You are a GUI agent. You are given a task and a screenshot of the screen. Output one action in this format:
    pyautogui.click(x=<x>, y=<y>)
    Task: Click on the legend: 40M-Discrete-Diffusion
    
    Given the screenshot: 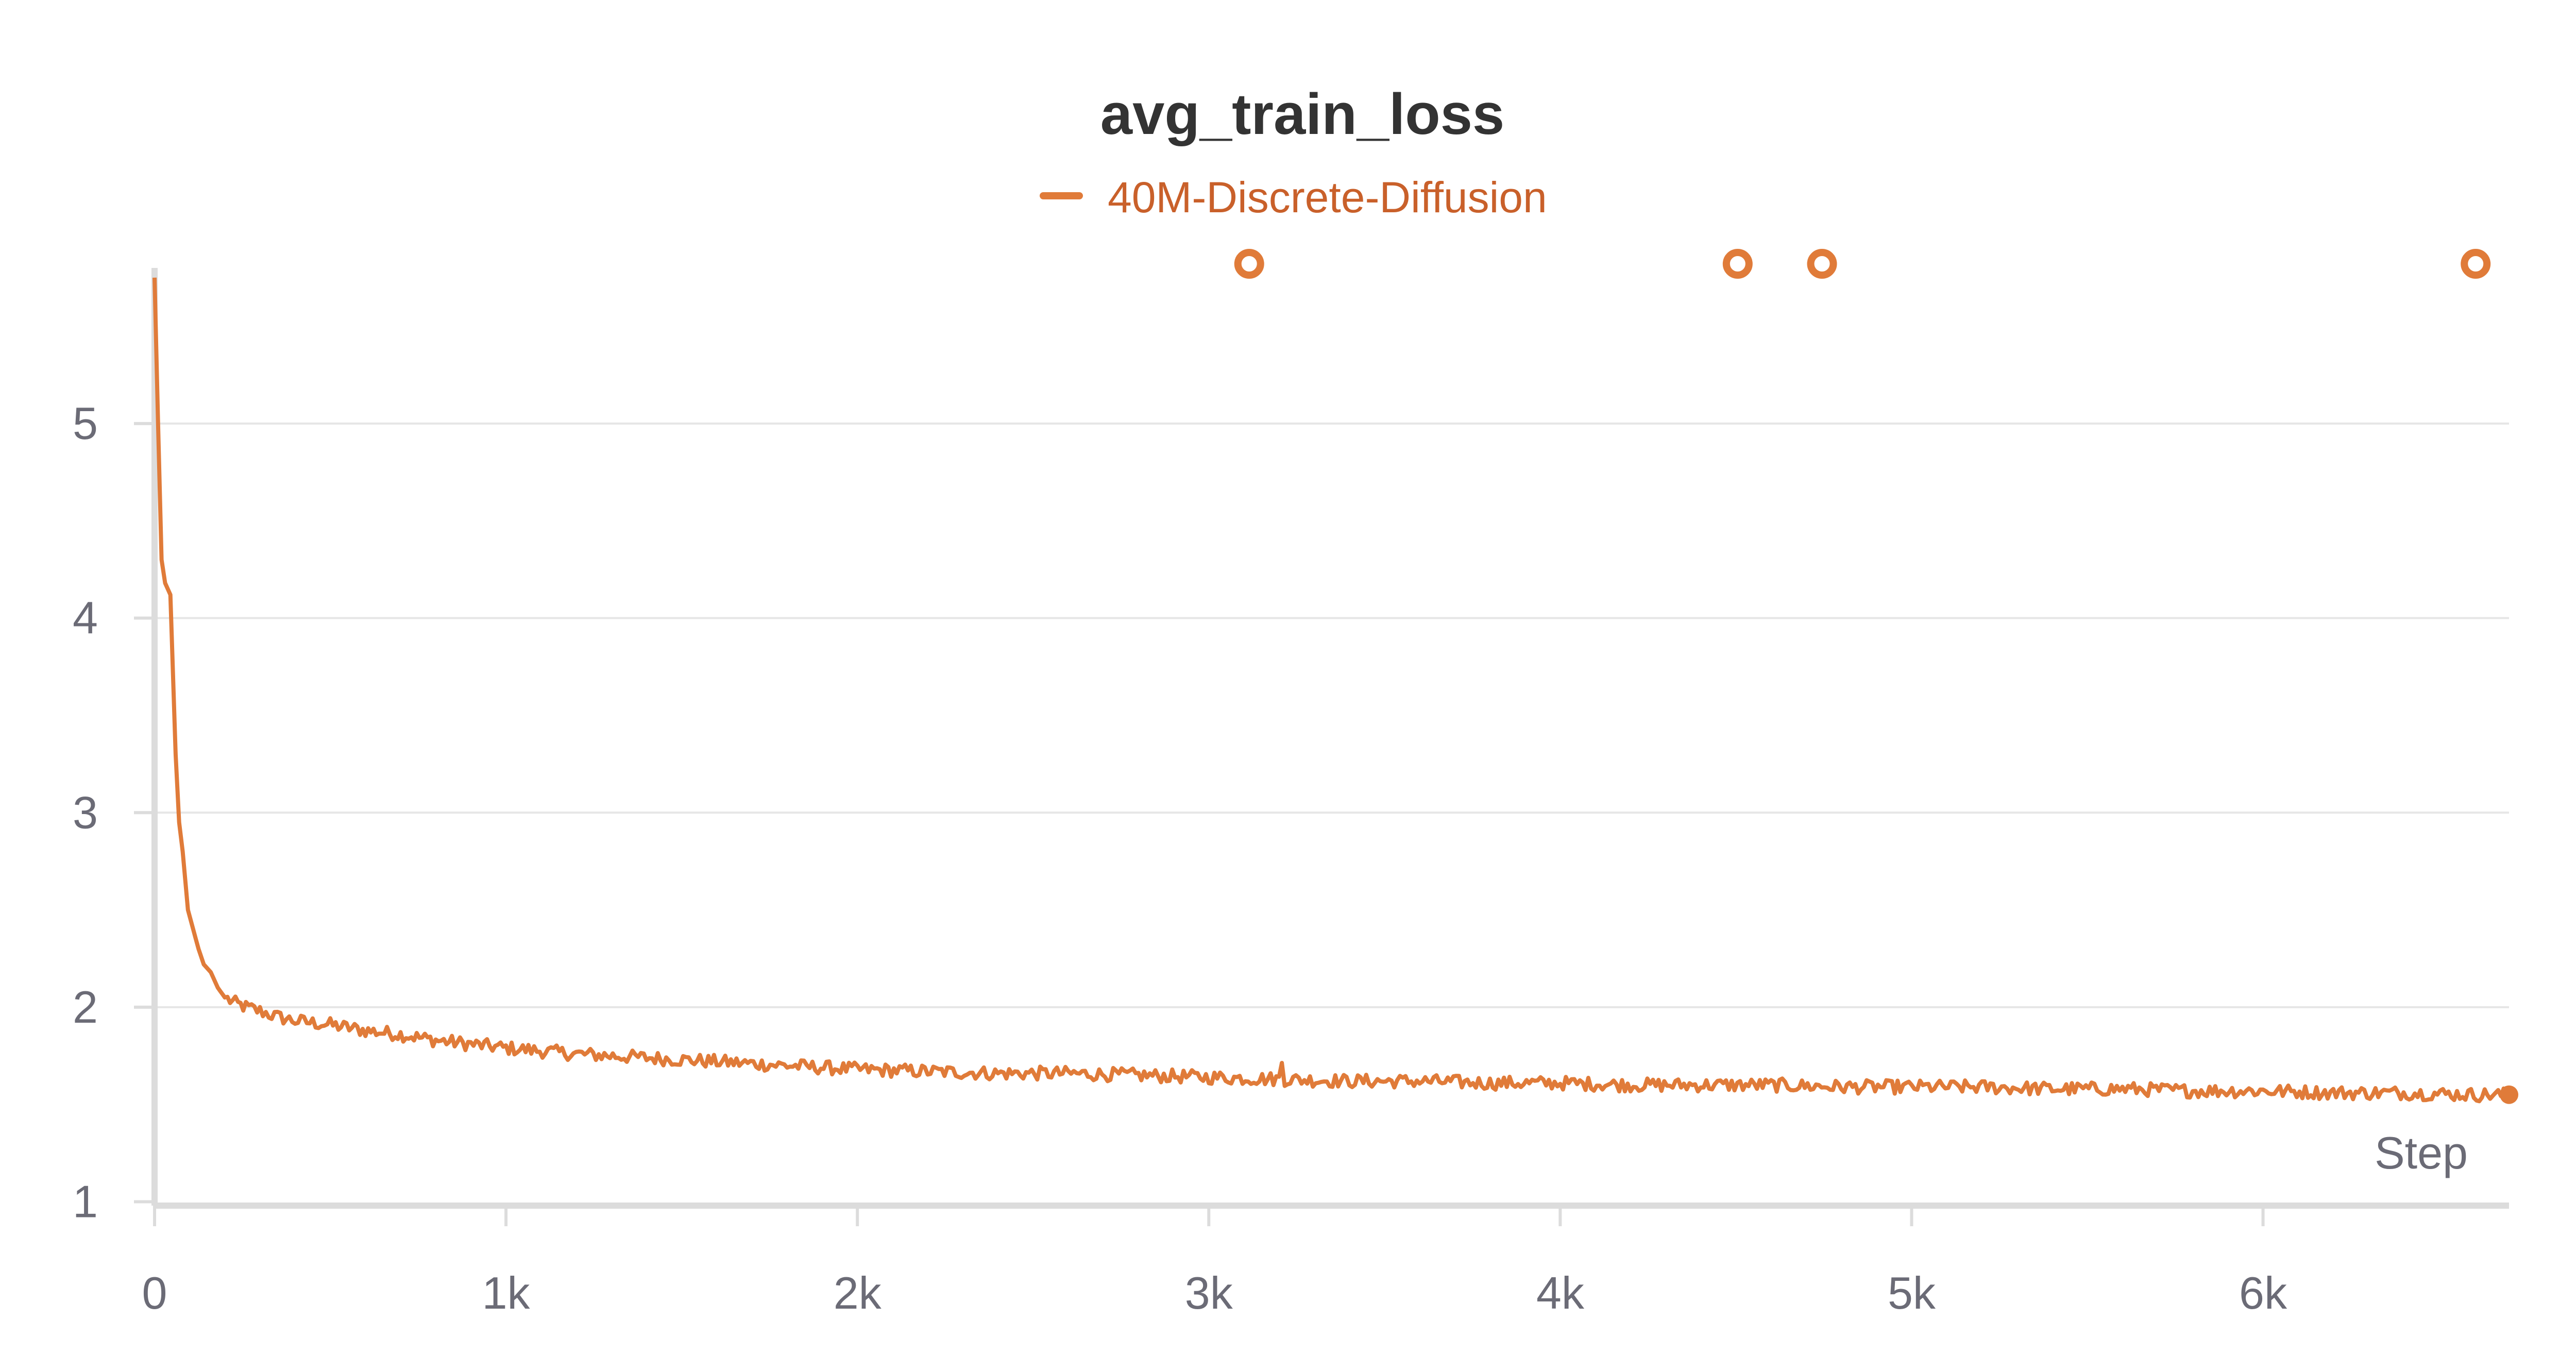 What is the action you would take?
    pyautogui.click(x=1293, y=198)
    